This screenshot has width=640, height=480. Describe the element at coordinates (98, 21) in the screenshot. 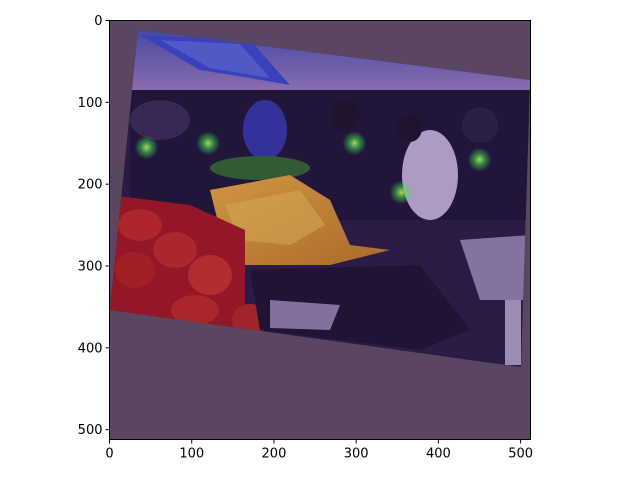

I see `y-tick-label: 0` at that location.